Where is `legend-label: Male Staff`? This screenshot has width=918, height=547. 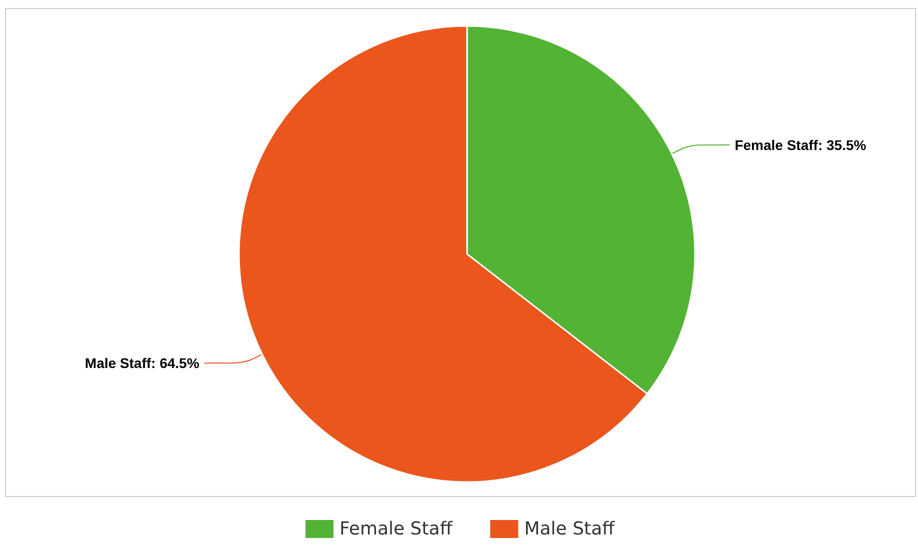 legend-label: Male Staff is located at coordinates (570, 529).